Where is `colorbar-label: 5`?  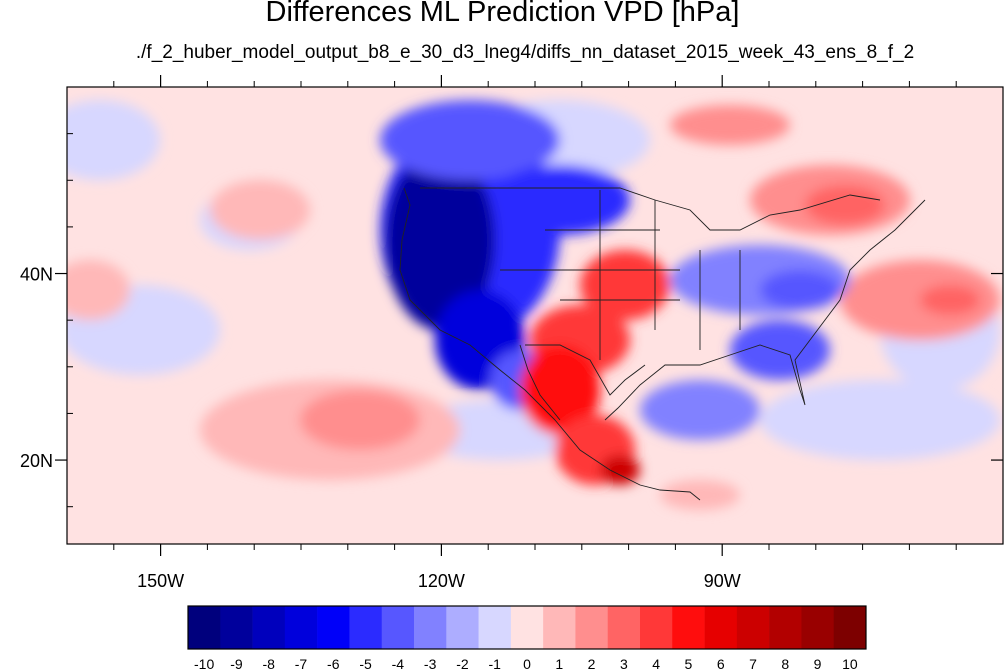 colorbar-label: 5 is located at coordinates (689, 664).